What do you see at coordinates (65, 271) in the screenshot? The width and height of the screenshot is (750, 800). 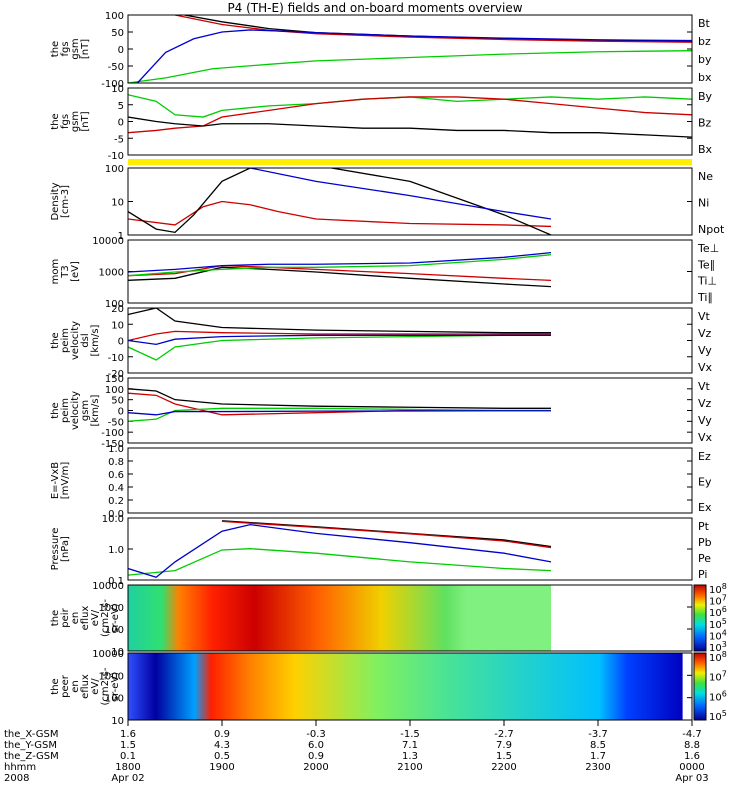 I see `panel-3-ylabel: T3` at bounding box center [65, 271].